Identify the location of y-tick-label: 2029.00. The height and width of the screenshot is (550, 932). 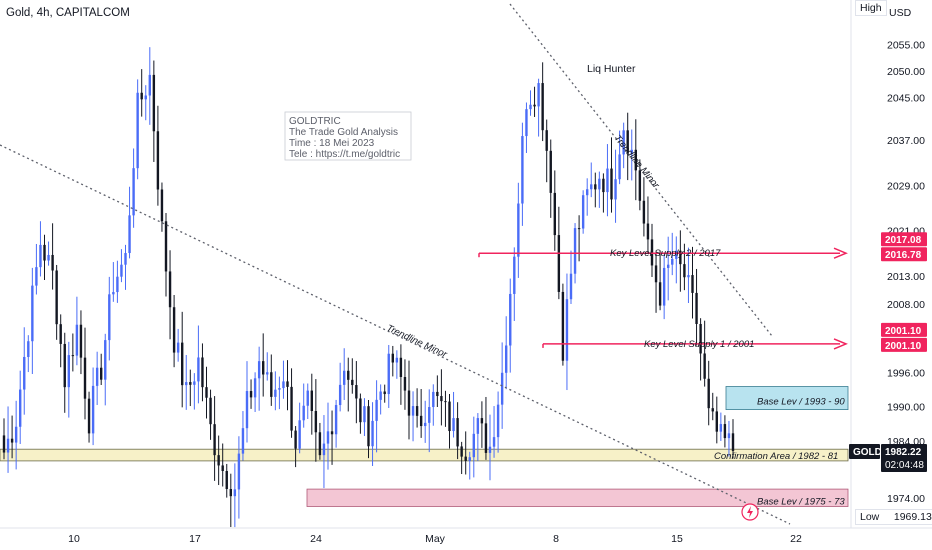
(906, 186).